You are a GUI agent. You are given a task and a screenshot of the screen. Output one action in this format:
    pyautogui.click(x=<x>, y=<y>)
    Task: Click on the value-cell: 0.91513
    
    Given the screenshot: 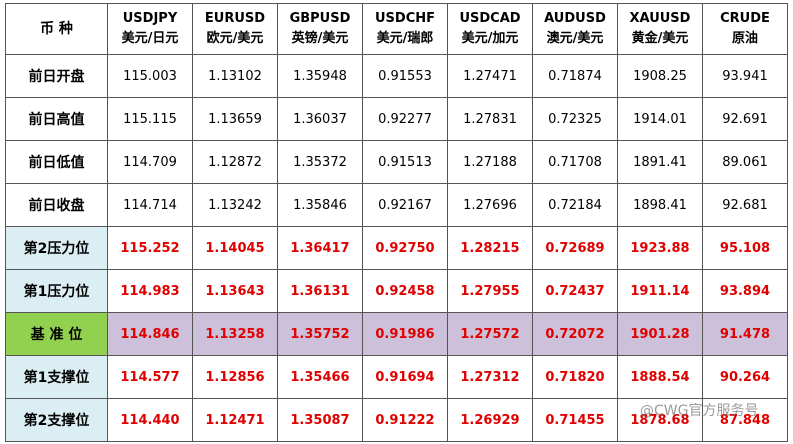 What is the action you would take?
    pyautogui.click(x=405, y=162)
    